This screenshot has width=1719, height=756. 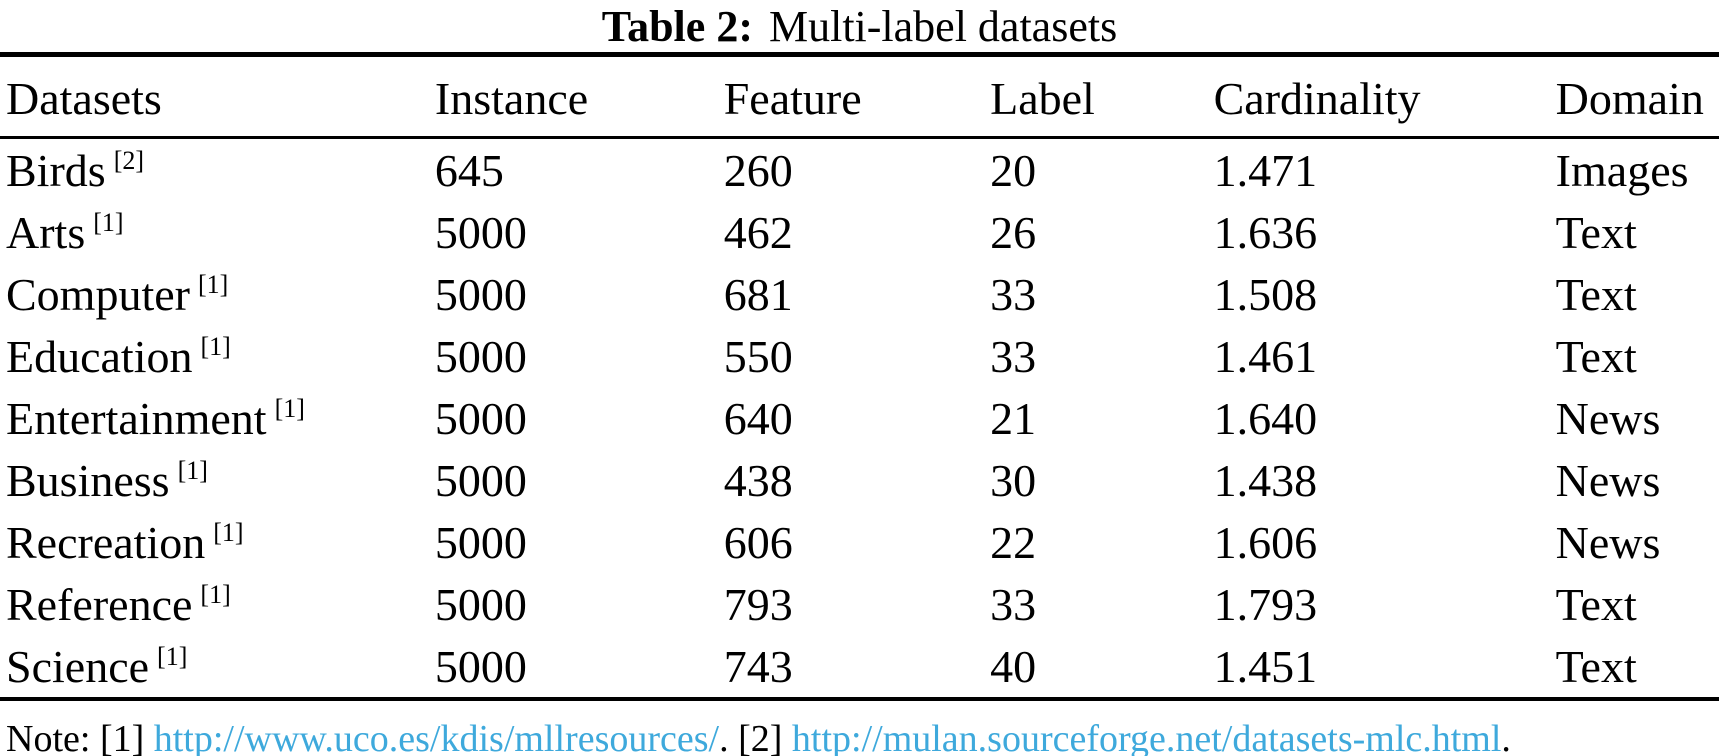 What do you see at coordinates (758, 542) in the screenshot?
I see `cell-feature: 606` at bounding box center [758, 542].